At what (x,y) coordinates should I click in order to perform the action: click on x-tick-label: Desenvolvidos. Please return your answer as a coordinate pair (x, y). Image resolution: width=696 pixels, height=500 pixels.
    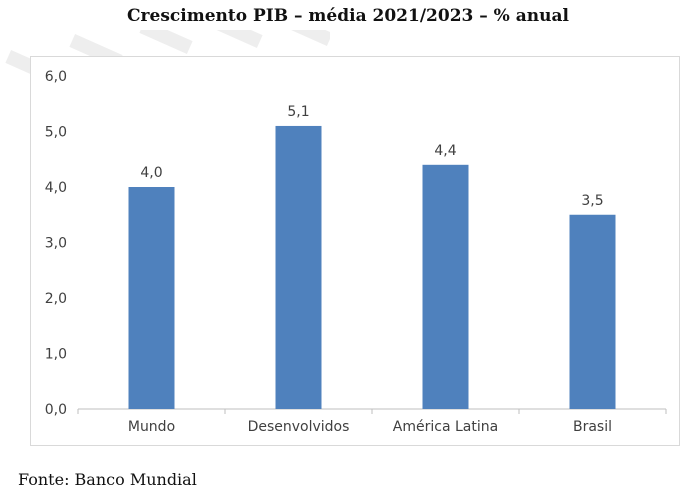
    Looking at the image, I should click on (299, 427).